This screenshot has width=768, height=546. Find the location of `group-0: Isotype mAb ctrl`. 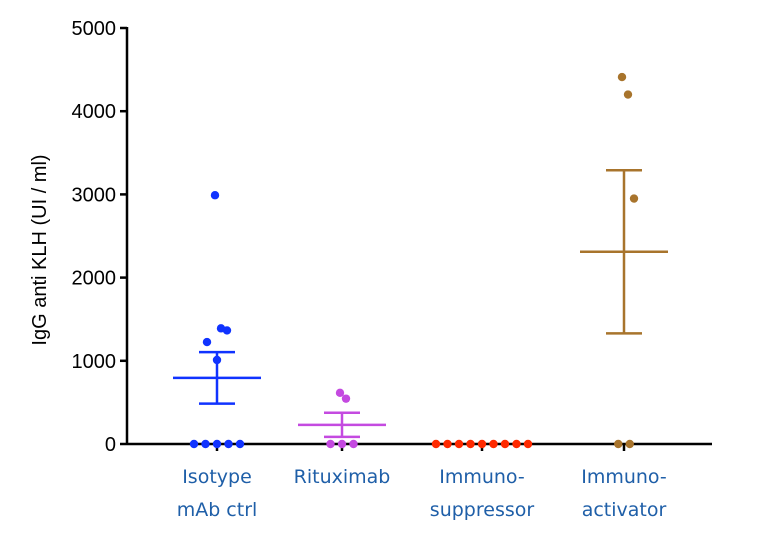

group-0: Isotype mAb ctrl is located at coordinates (217, 356).